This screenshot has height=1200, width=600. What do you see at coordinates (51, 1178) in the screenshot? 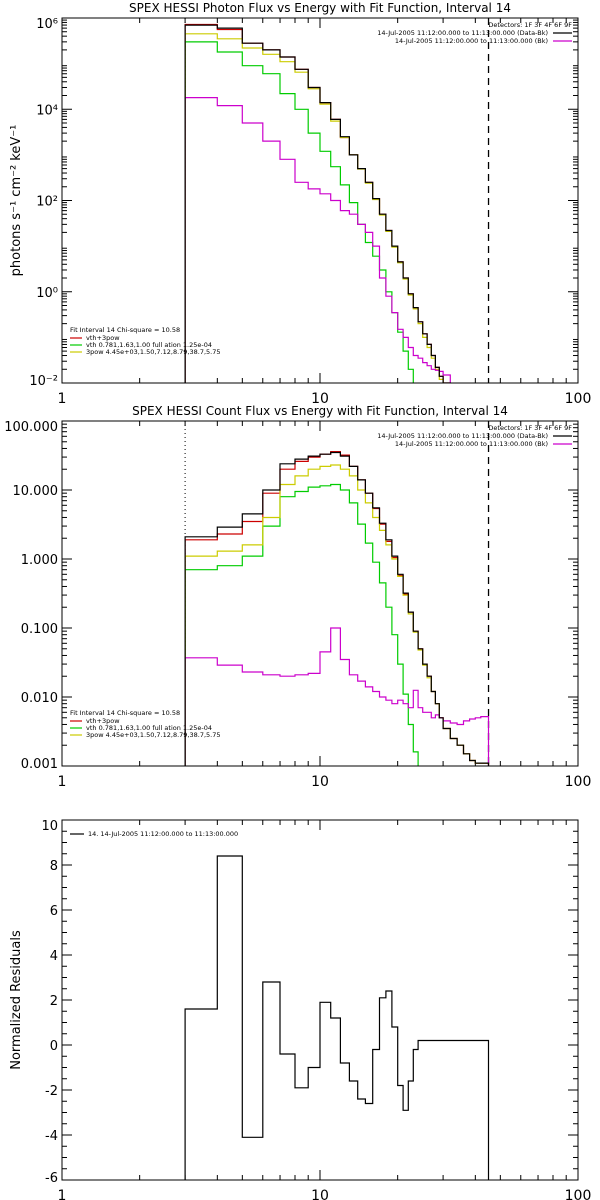
I see `y-tick-label: -6` at bounding box center [51, 1178].